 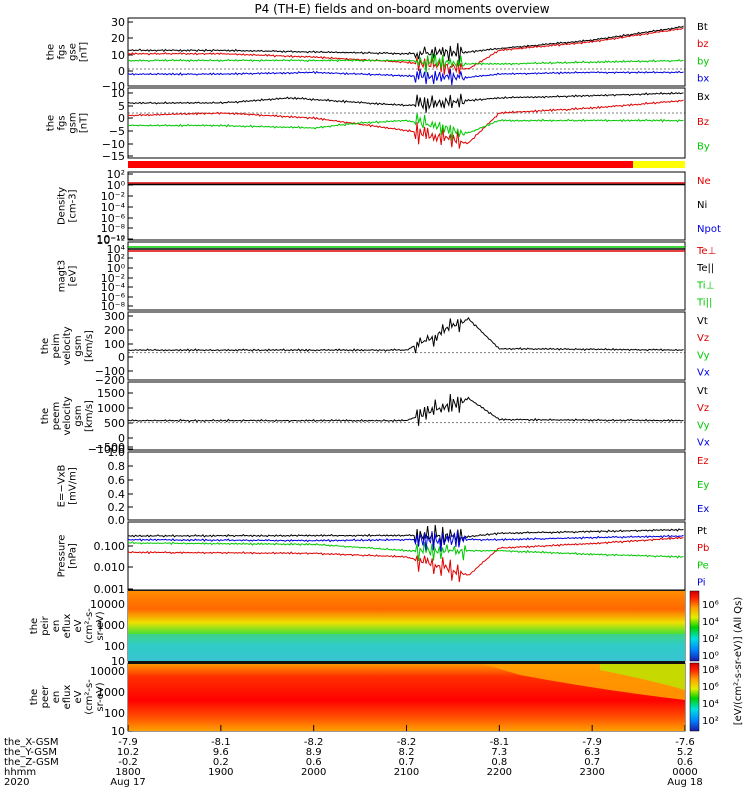 What do you see at coordinates (710, 656) in the screenshot?
I see `colorbar-tick: 10⁰` at bounding box center [710, 656].